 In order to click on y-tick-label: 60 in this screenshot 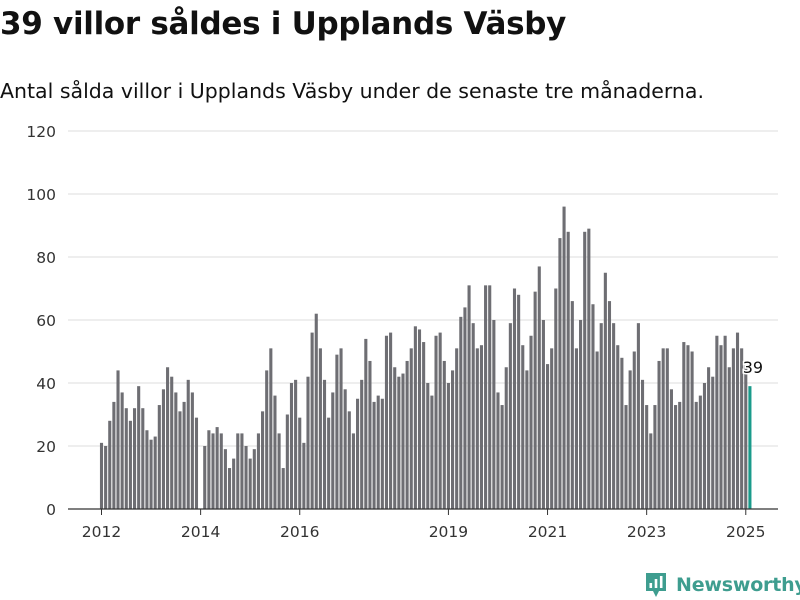, I will do `click(46, 321)`.